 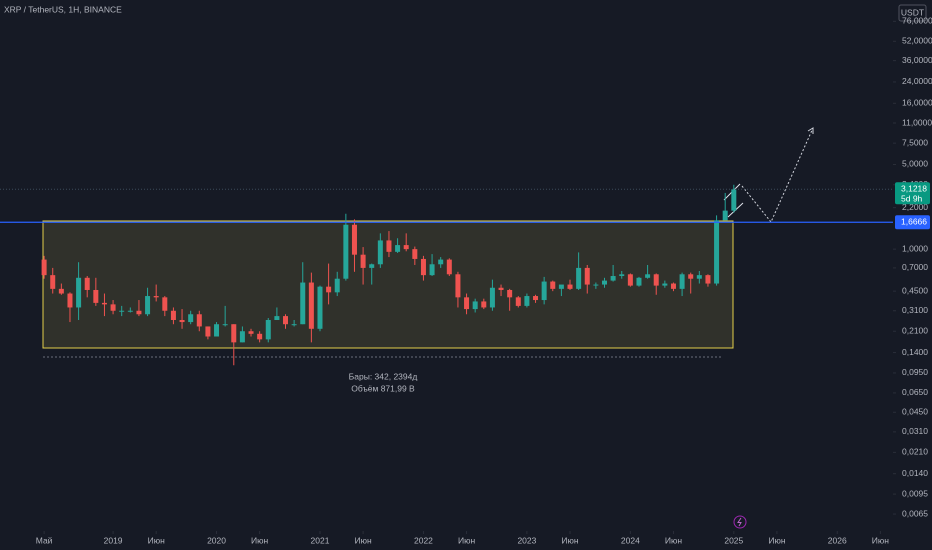 I want to click on level-tag, so click(x=912, y=222).